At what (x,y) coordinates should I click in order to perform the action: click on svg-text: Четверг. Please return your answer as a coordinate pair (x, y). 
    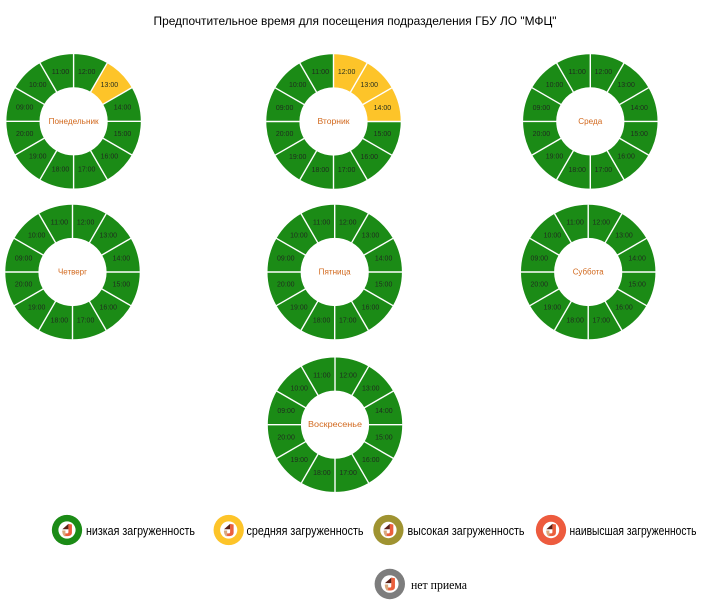
    Looking at the image, I should click on (72, 272).